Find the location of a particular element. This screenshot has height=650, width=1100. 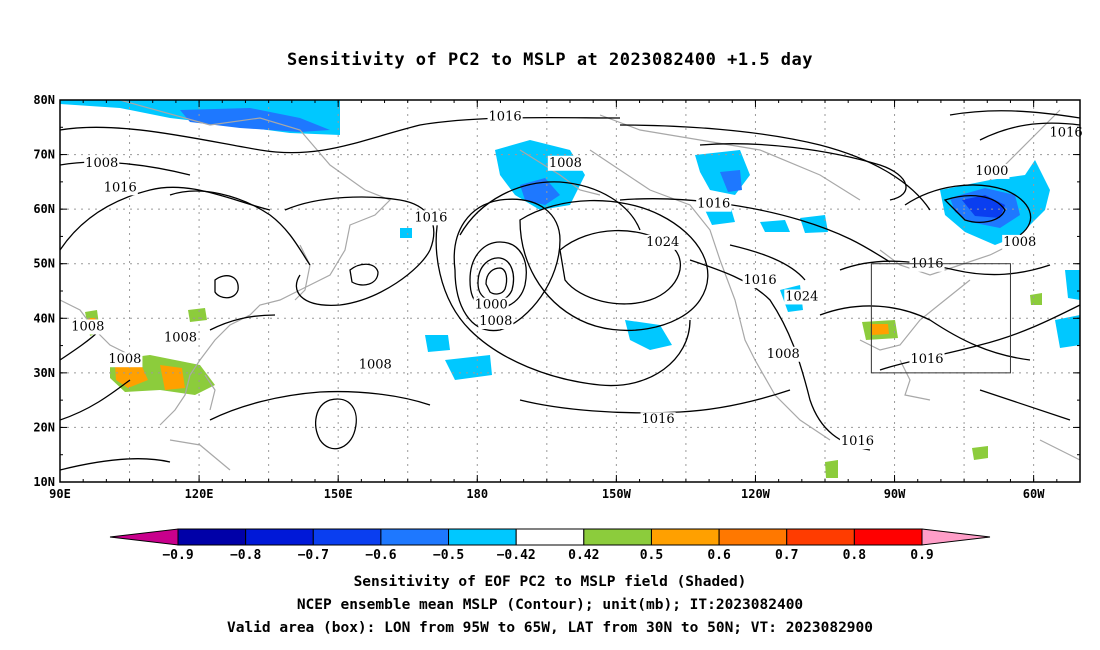

lat-tick-label: 70N is located at coordinates (44, 155).